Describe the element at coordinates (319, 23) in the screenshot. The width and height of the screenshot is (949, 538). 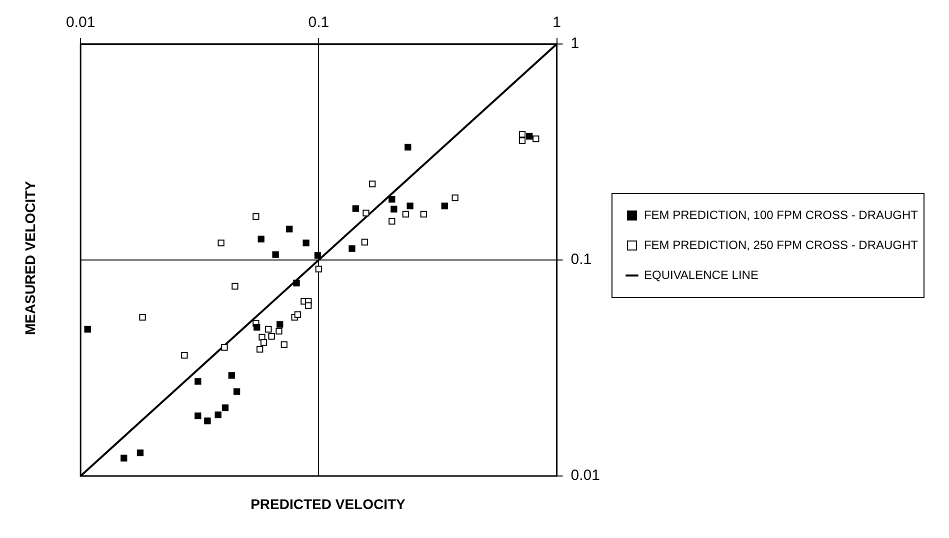
I see `x-tick-label: 0.1` at that location.